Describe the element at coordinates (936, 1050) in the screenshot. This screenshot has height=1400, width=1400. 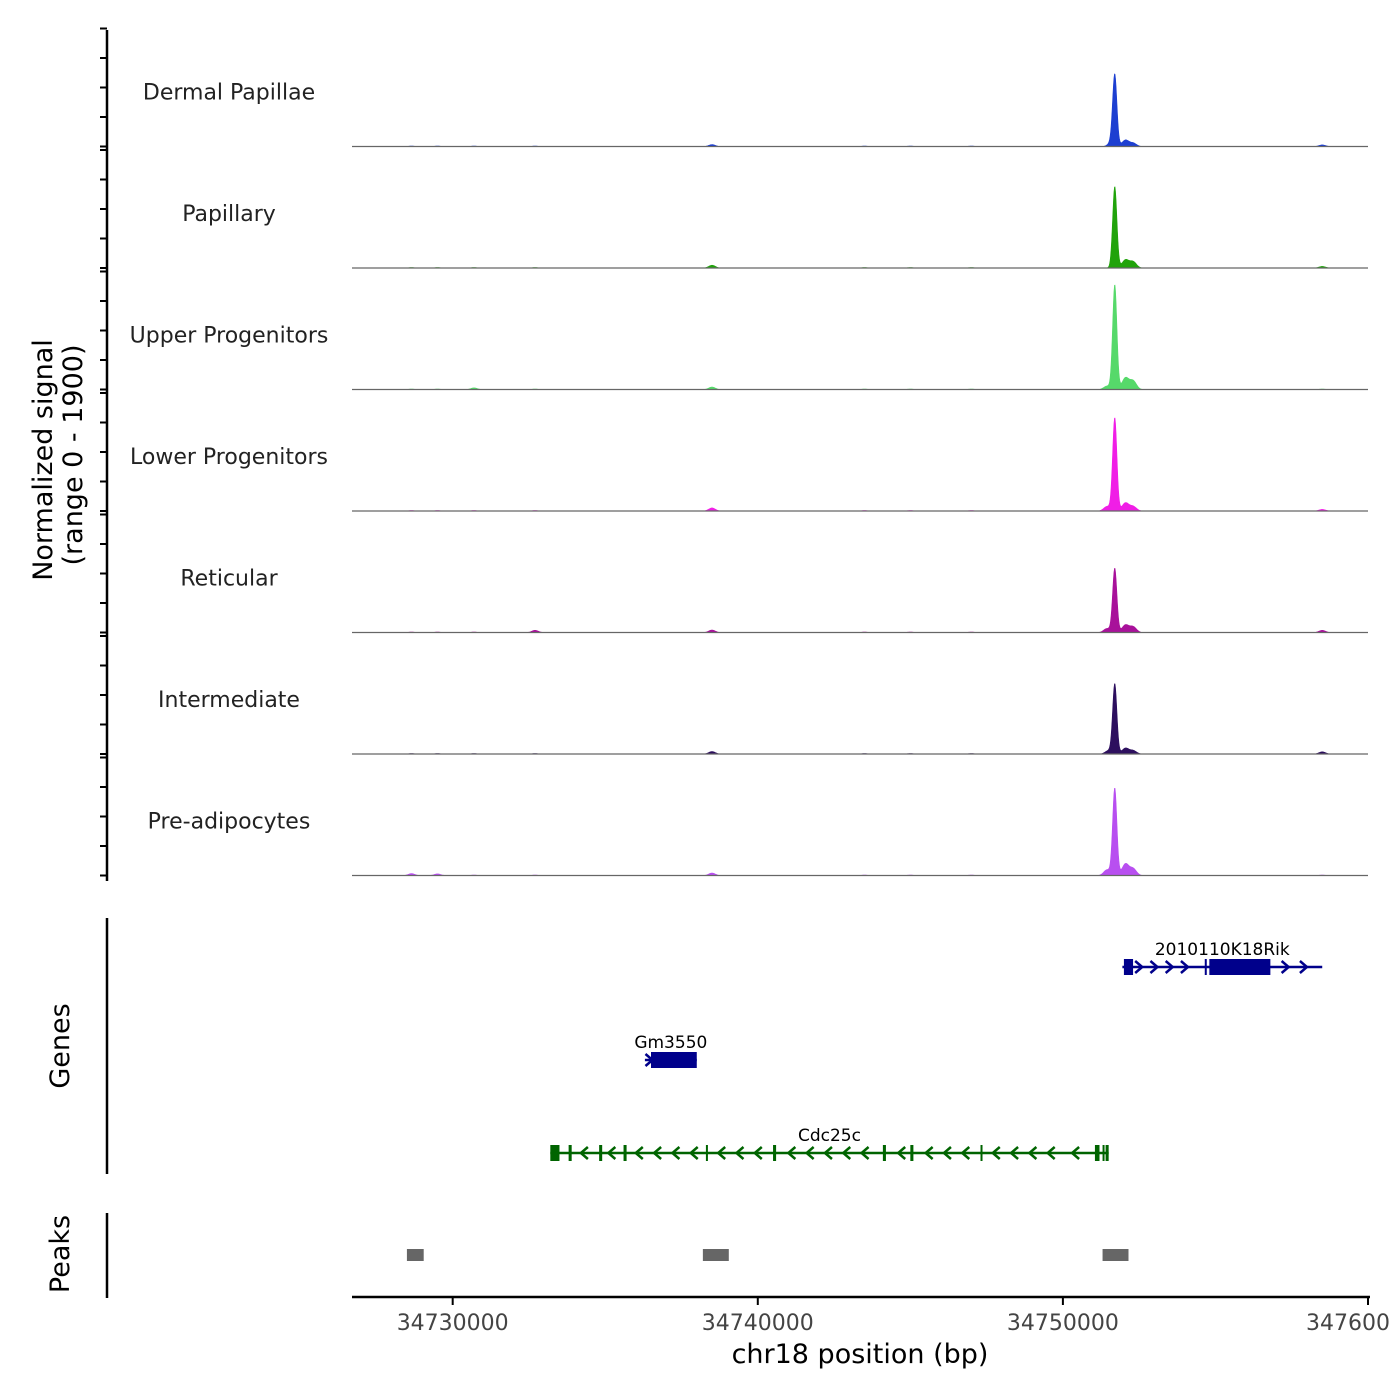
I see `genes-panel: 2010110K18Rik Gm3550 Cdc25c` at that location.